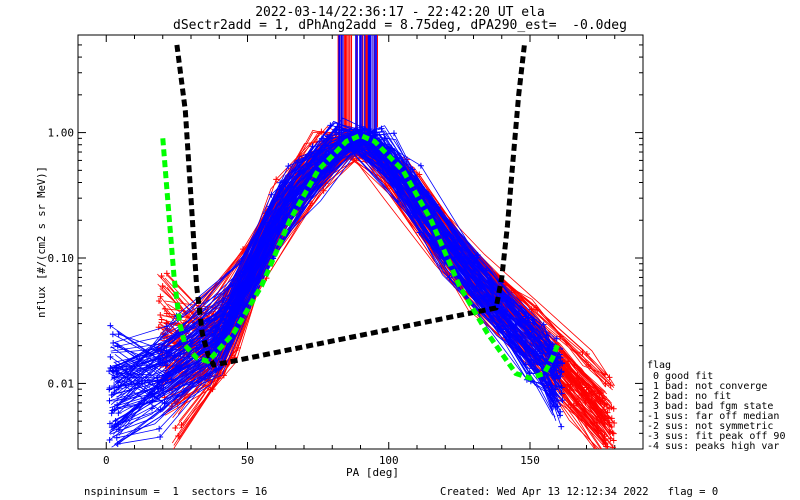 This screenshot has width=800, height=500. I want to click on legend-item: 1 bad: not converge, so click(707, 386).